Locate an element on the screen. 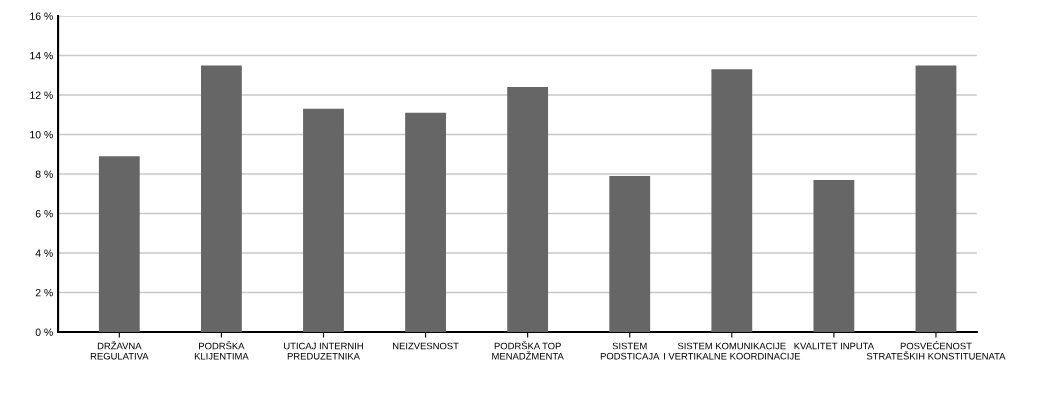 The width and height of the screenshot is (1056, 400). x-tick-label: KVALITET INPUTA is located at coordinates (834, 346).